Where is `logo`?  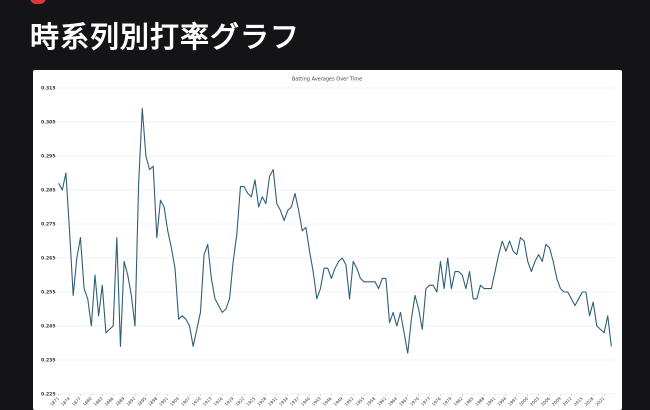 logo is located at coordinates (38, 2).